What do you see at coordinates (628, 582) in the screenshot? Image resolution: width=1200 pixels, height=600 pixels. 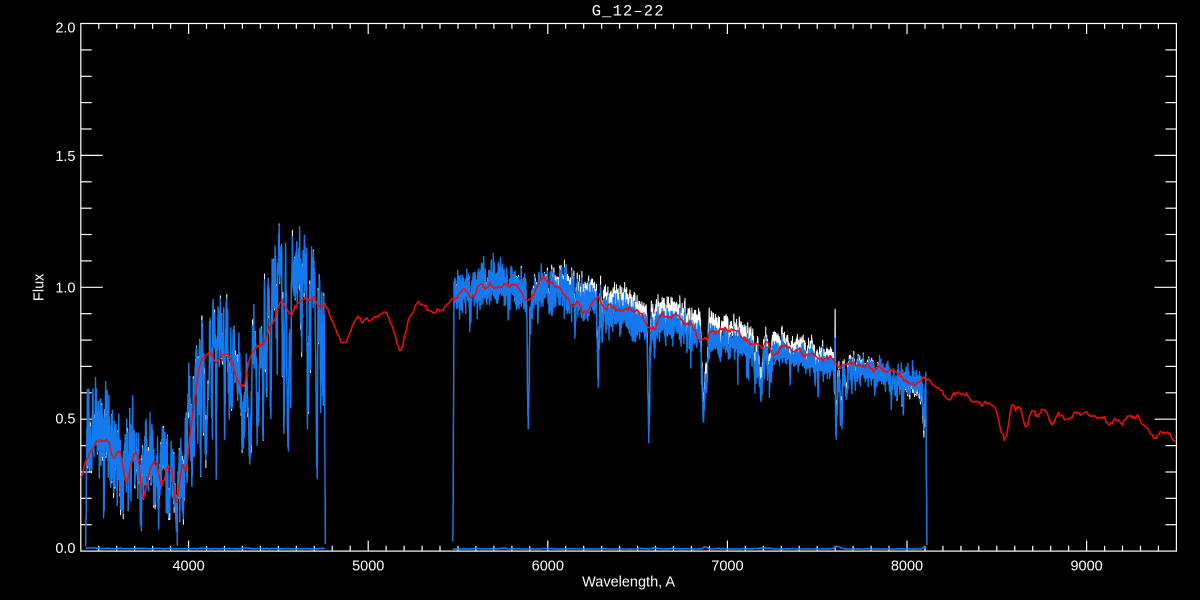 I see `svg-text: Wavelength, A` at bounding box center [628, 582].